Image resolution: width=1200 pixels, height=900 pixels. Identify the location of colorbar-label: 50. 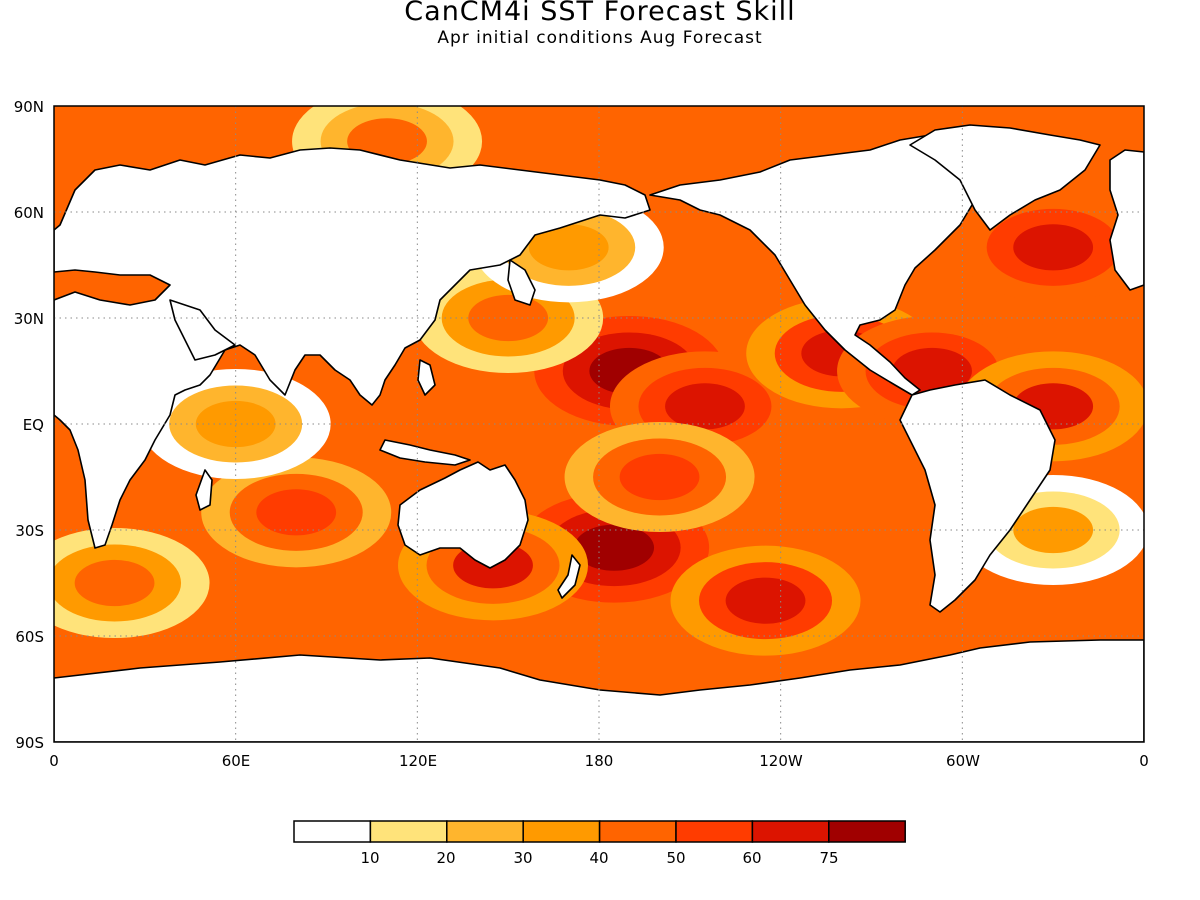
(675, 858).